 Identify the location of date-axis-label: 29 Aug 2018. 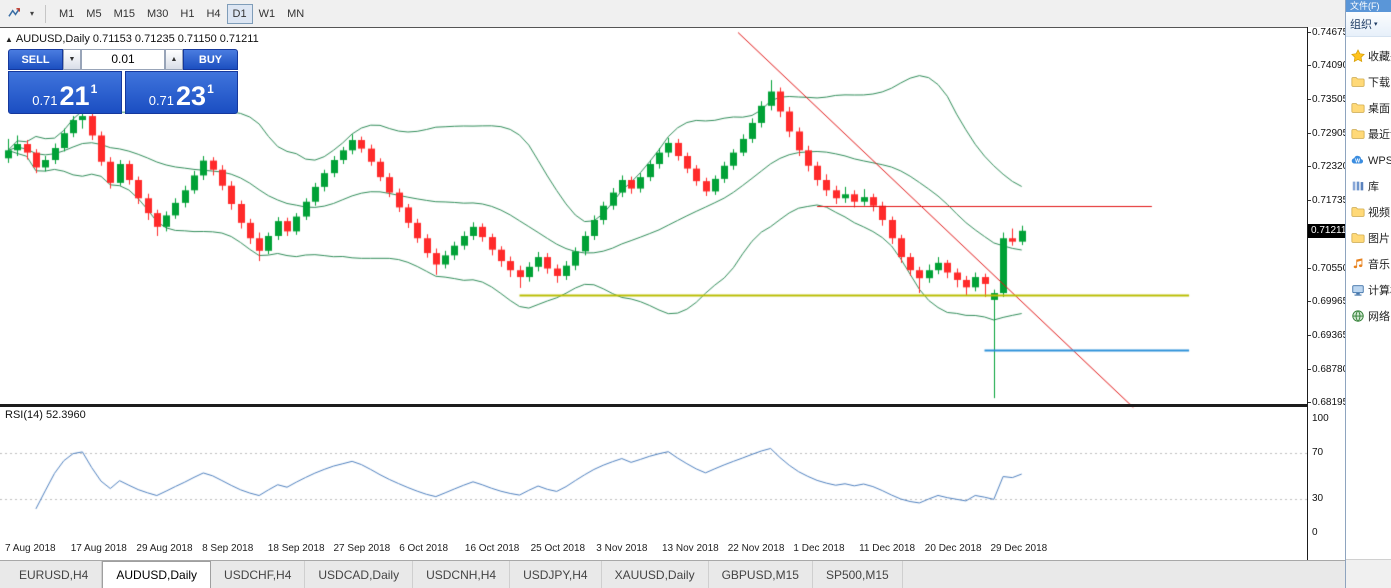
(164, 548).